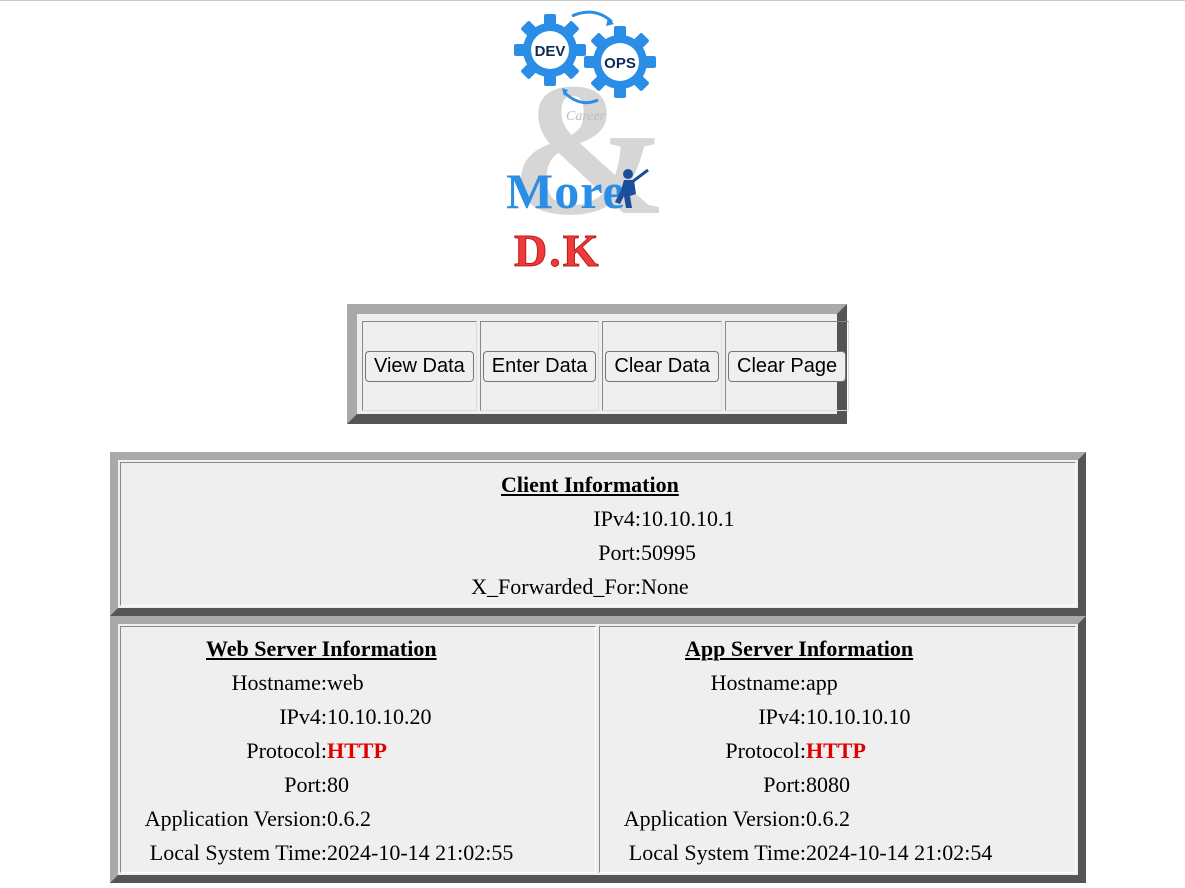 This screenshot has width=1185, height=888. What do you see at coordinates (858, 716) in the screenshot?
I see `app-ipv4-value: 10.10.10.10` at bounding box center [858, 716].